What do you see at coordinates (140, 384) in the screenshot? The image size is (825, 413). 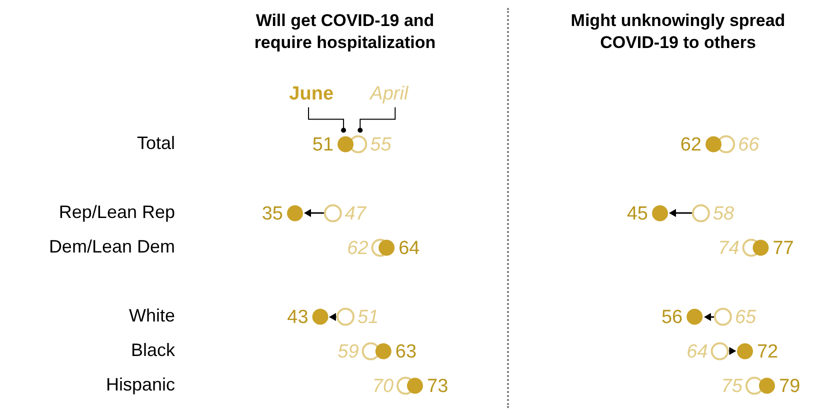 I see `y-tick-label: Hispanic` at bounding box center [140, 384].